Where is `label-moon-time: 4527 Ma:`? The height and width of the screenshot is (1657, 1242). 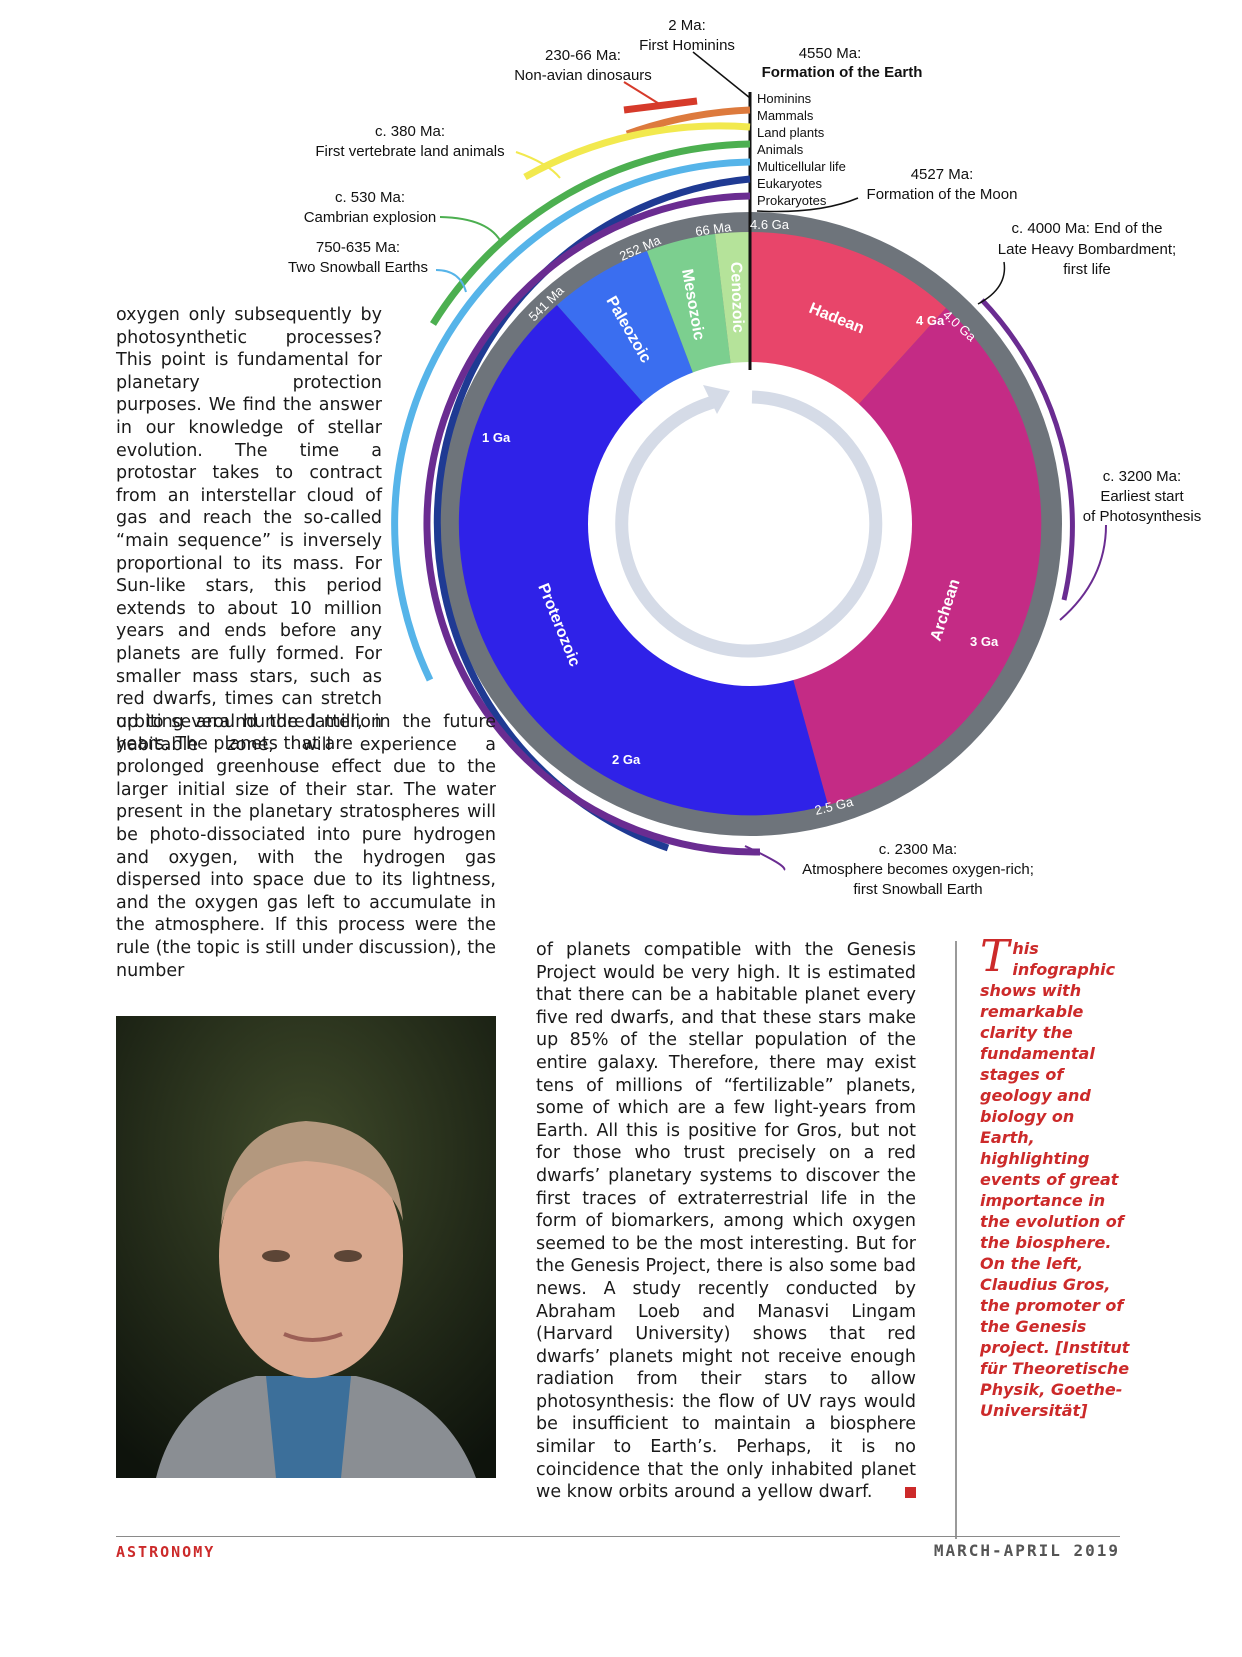 label-moon-time: 4527 Ma: is located at coordinates (942, 174).